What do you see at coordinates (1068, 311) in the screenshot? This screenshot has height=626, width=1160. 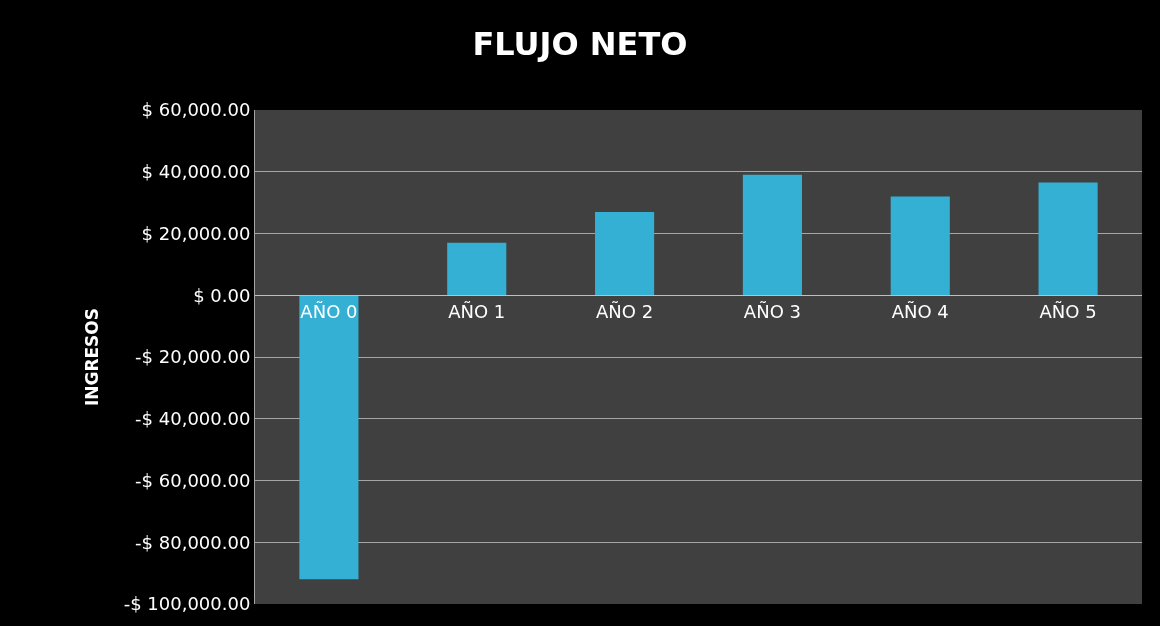 I see `x-tick-label: AÑO 5` at bounding box center [1068, 311].